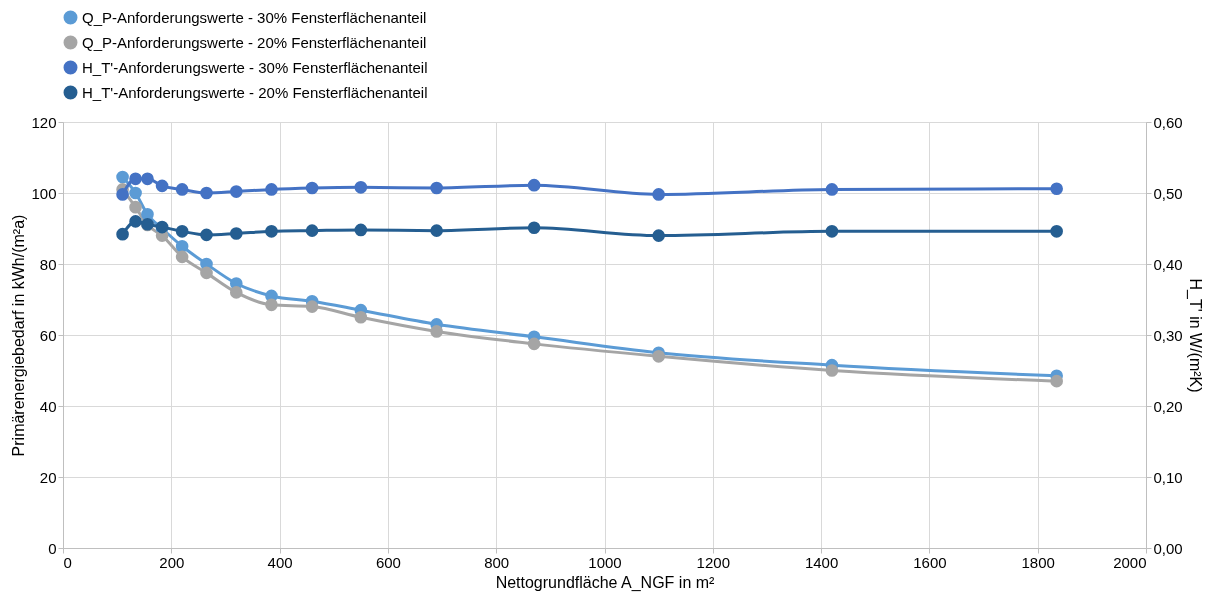 This screenshot has width=1213, height=608. Describe the element at coordinates (713, 562) in the screenshot. I see `x-tick-label: 1200` at that location.